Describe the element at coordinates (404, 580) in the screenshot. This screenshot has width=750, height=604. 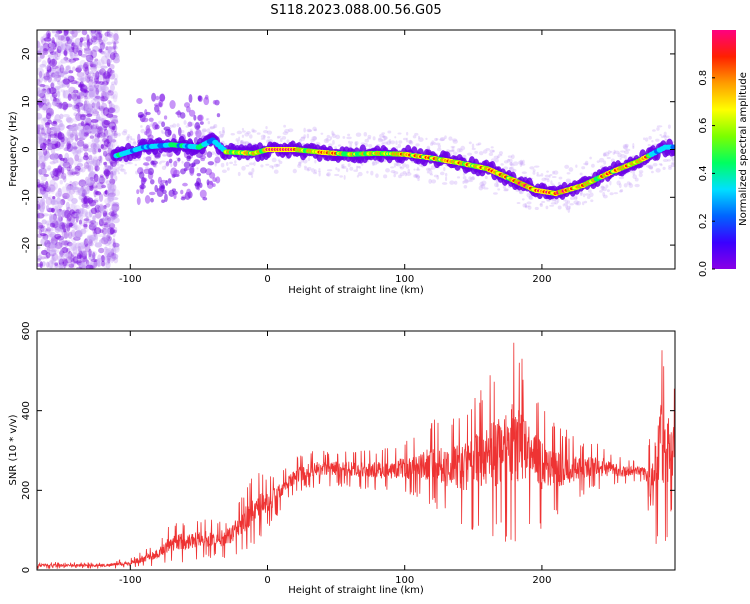
I see `snr-x-tick-label: 100` at that location.